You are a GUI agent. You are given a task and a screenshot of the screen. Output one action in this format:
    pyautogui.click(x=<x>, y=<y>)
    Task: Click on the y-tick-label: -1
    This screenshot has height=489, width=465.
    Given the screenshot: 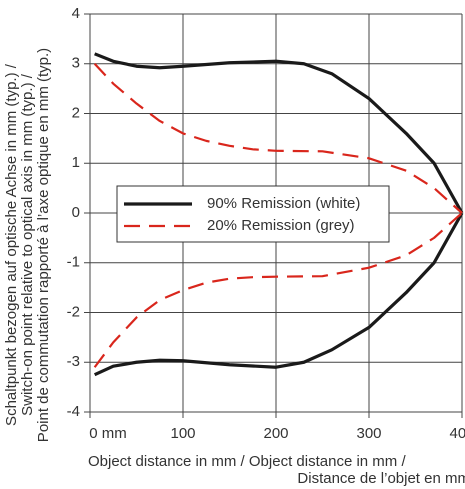 What is the action you would take?
    pyautogui.click(x=73, y=262)
    